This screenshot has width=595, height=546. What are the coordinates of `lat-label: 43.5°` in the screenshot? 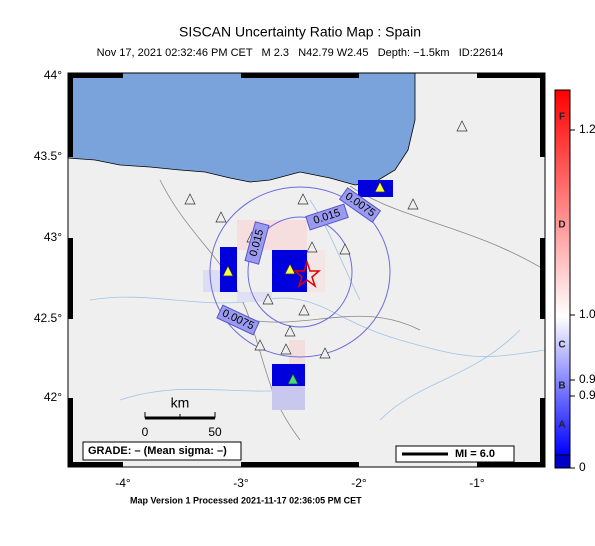 It's located at (48, 156).